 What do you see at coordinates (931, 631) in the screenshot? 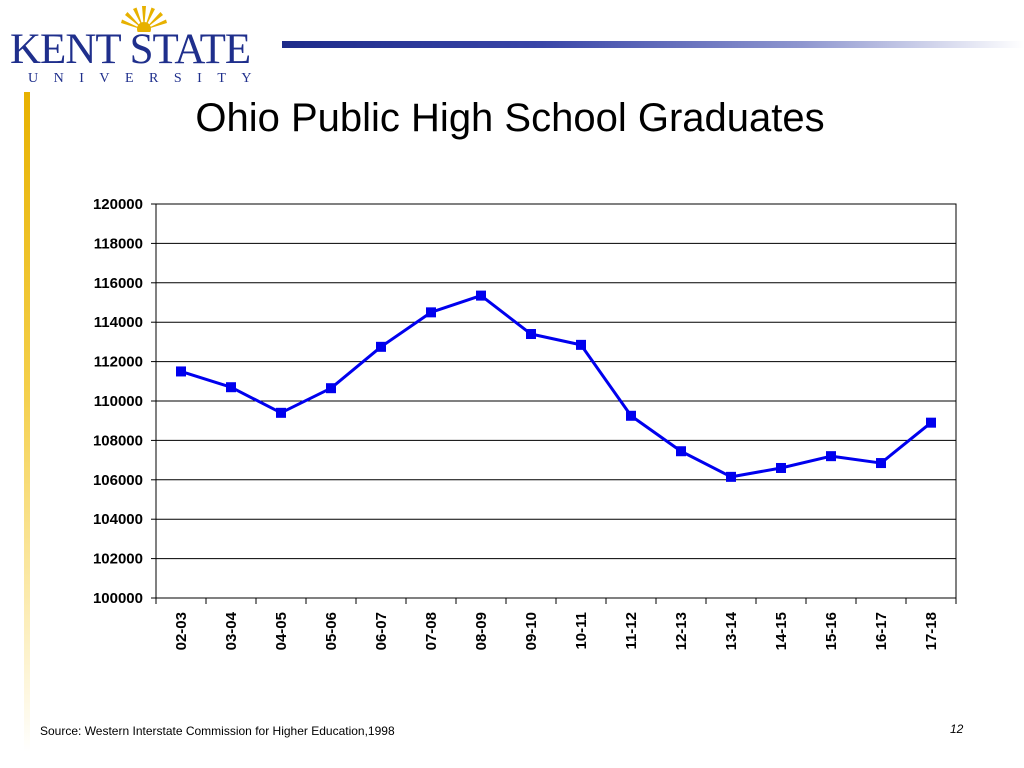
I see `x-tick-label: 17-18` at bounding box center [931, 631].